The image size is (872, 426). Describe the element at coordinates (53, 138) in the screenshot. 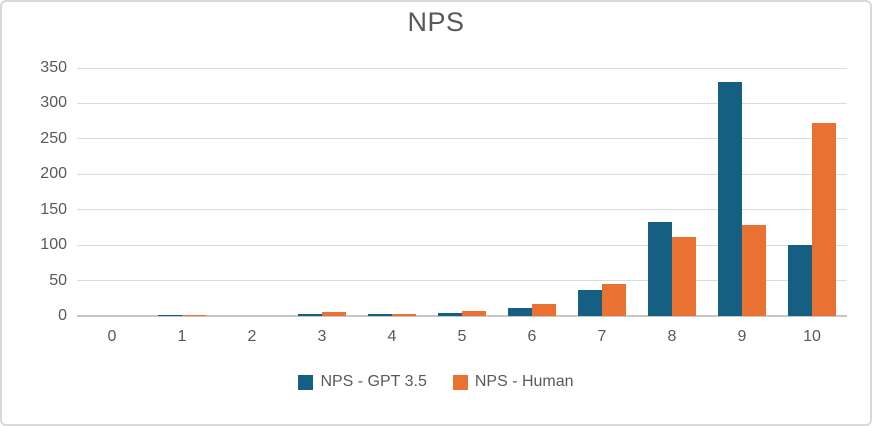

I see `y-tick-label: 250` at that location.